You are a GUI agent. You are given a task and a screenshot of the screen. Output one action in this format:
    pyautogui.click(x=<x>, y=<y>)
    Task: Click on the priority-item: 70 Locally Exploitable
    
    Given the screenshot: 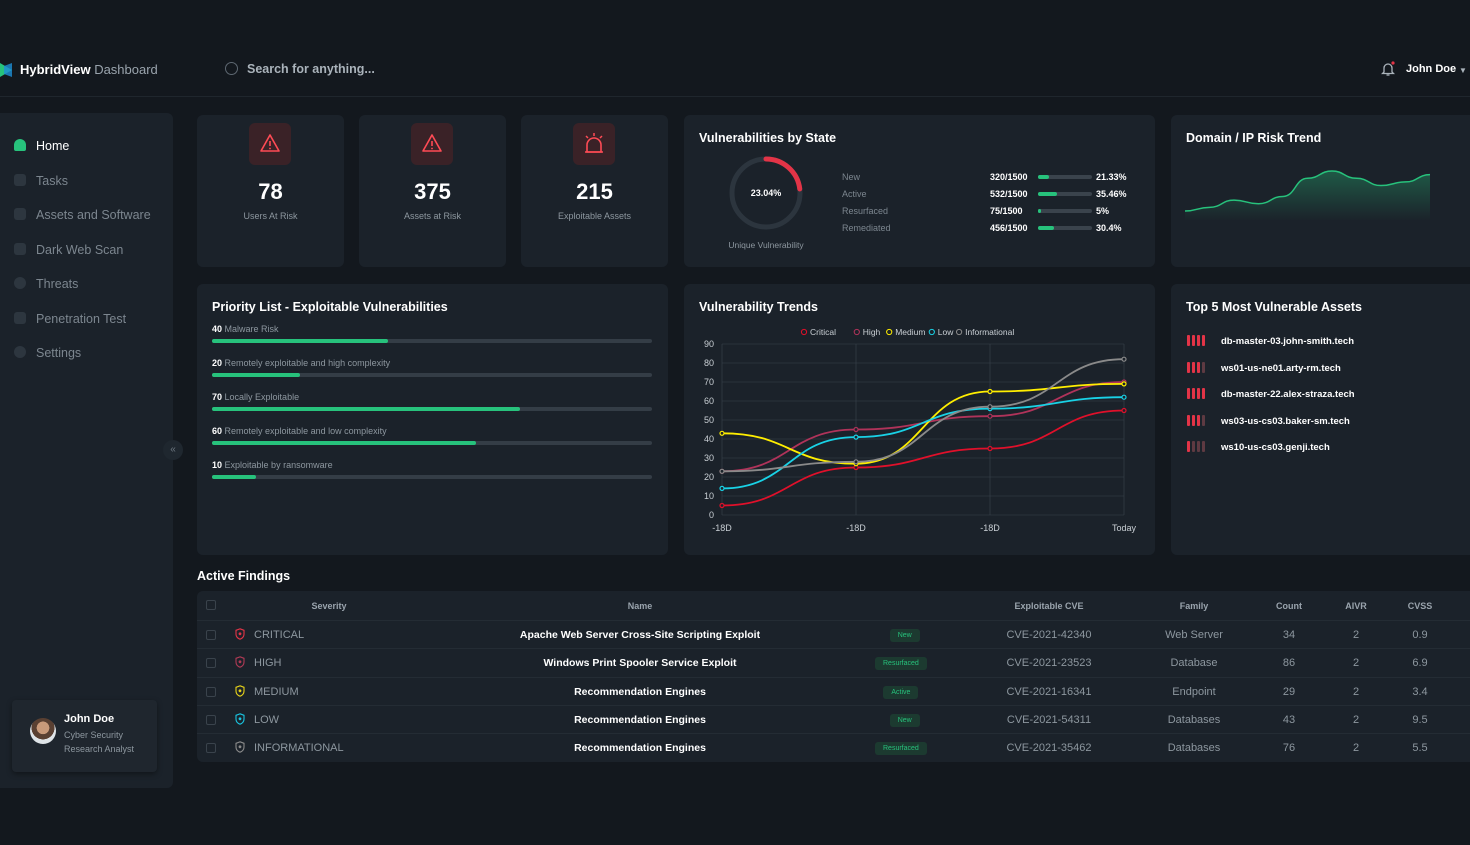 What is the action you would take?
    pyautogui.click(x=255, y=397)
    